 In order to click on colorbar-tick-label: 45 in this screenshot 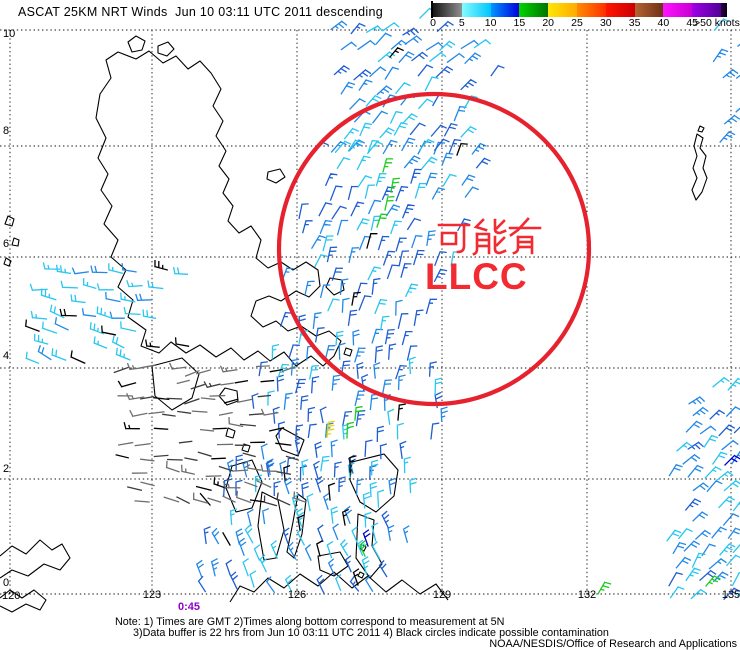, I will do `click(692, 23)`.